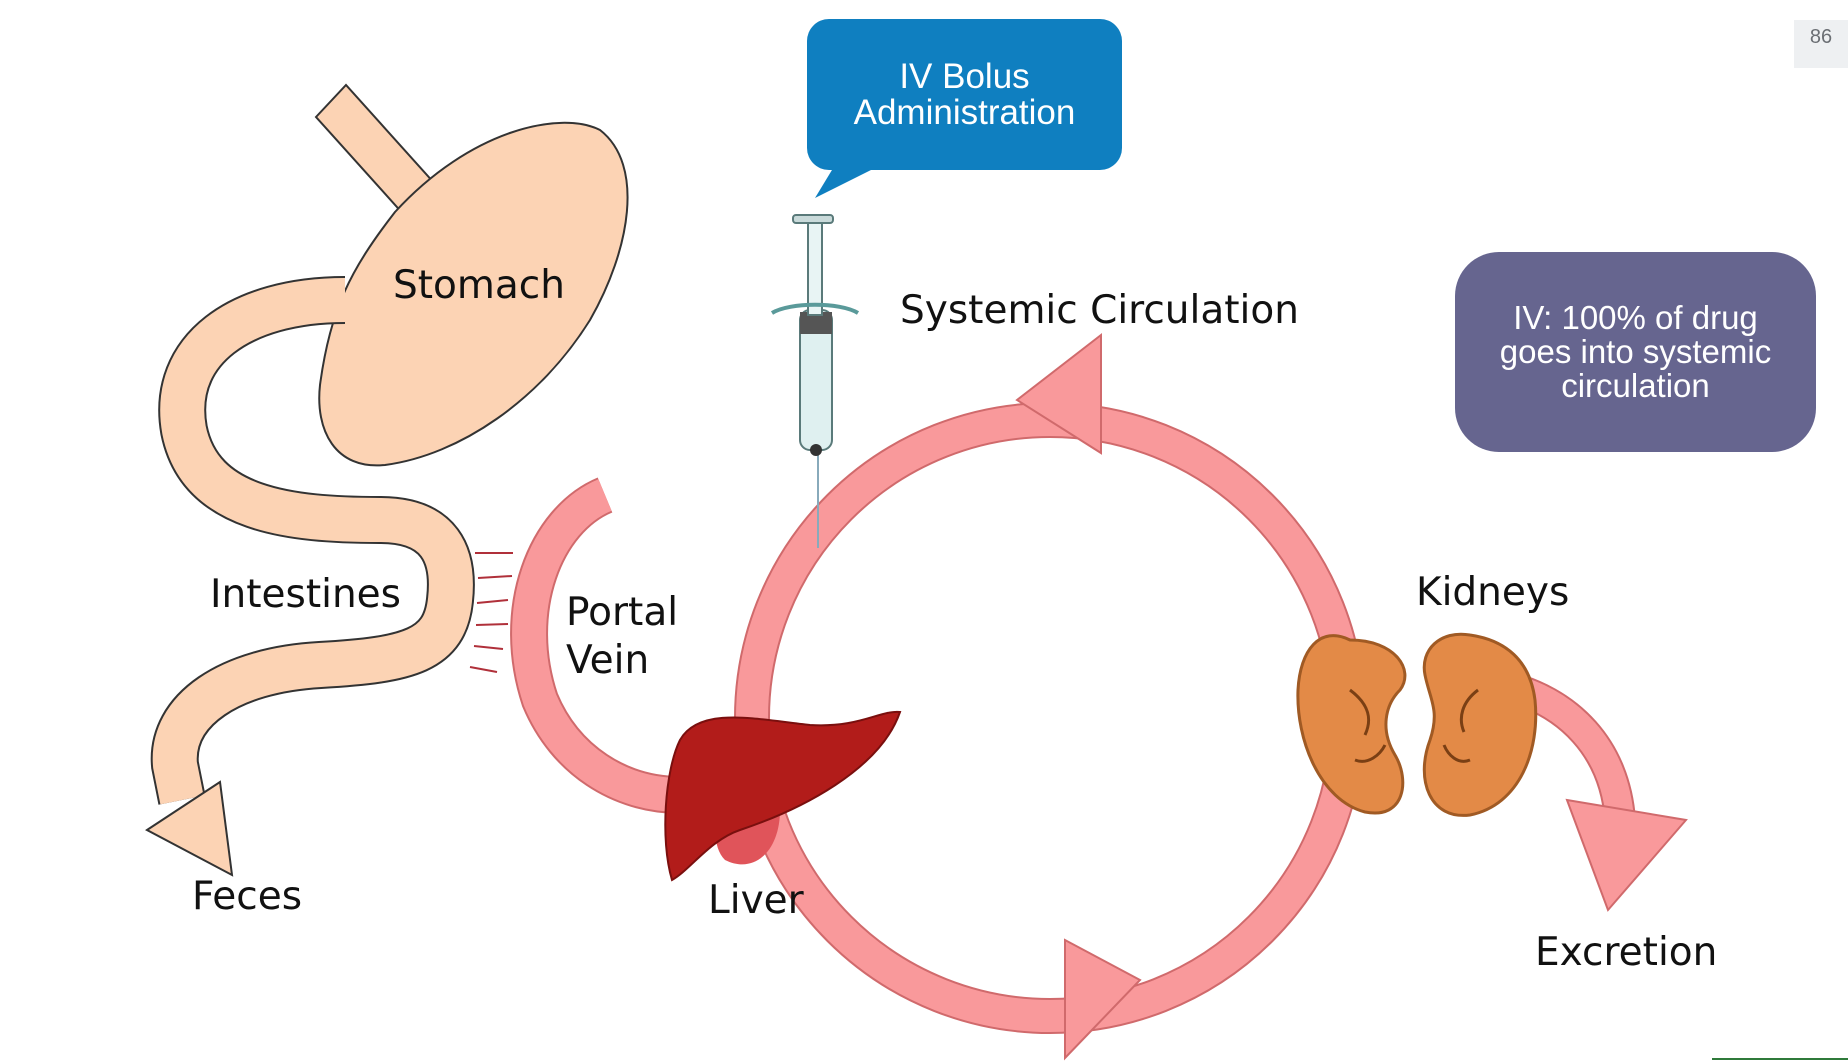 The height and width of the screenshot is (1062, 1848). What do you see at coordinates (1058, 393) in the screenshot?
I see `arrowhead-top` at bounding box center [1058, 393].